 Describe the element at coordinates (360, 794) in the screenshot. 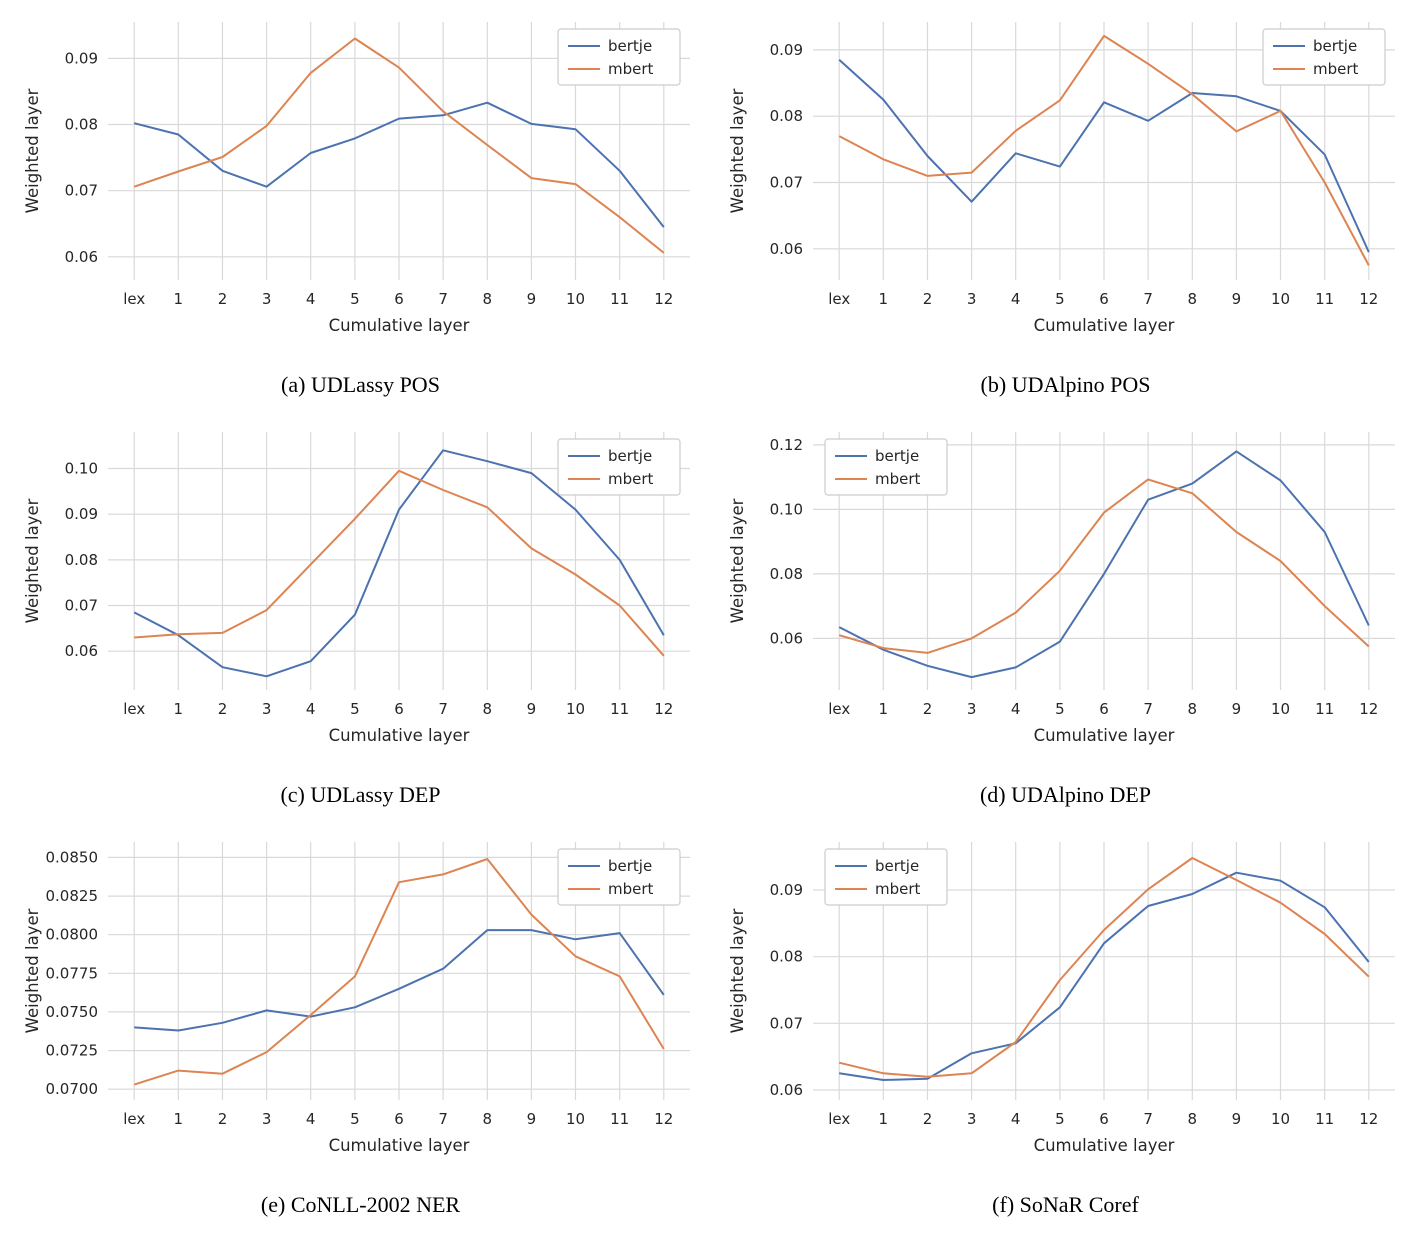

I see `caption-c: (c) UDLassy DEP` at that location.